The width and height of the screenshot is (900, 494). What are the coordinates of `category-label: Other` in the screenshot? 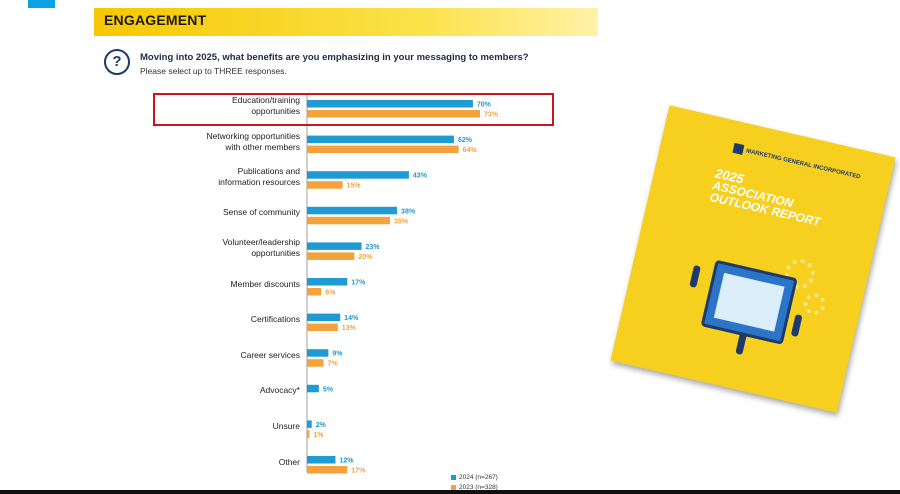 It's located at (289, 461).